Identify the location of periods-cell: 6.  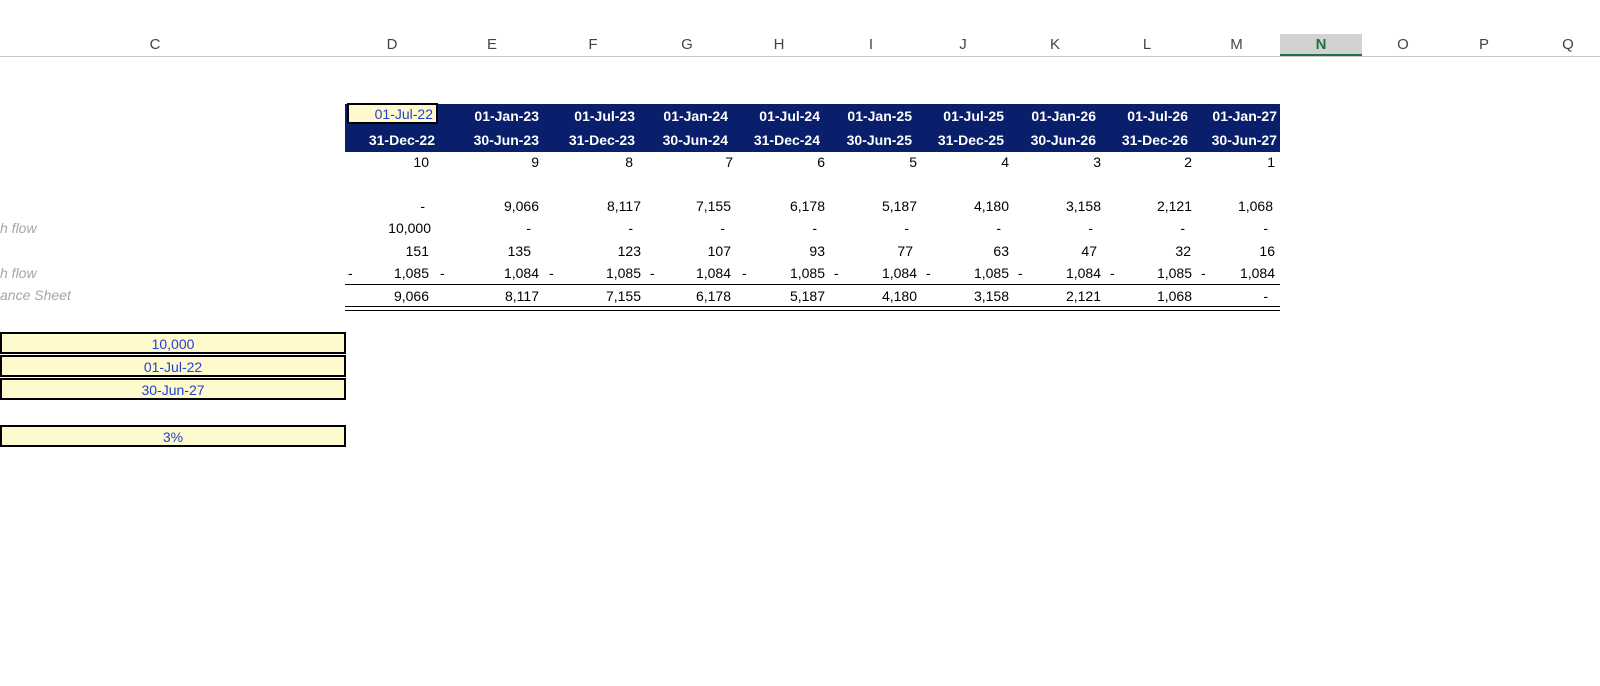
(821, 162).